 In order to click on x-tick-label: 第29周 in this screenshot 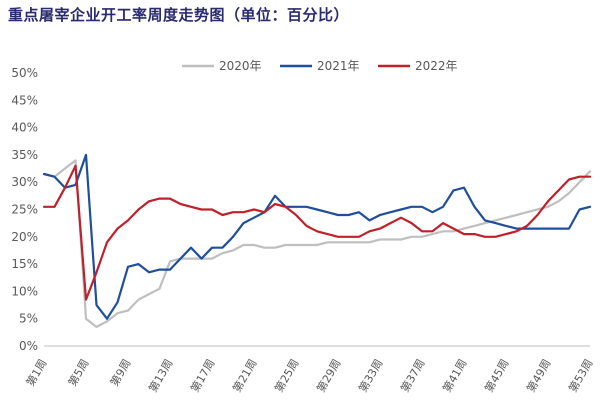, I will do `click(328, 376)`.